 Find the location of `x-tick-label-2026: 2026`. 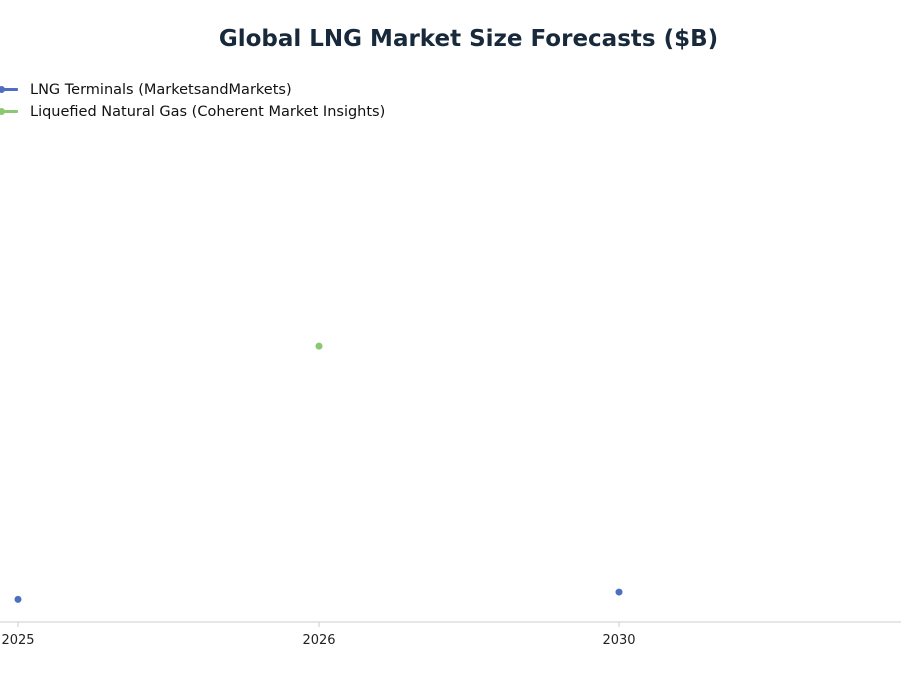

x-tick-label-2026: 2026 is located at coordinates (318, 640).